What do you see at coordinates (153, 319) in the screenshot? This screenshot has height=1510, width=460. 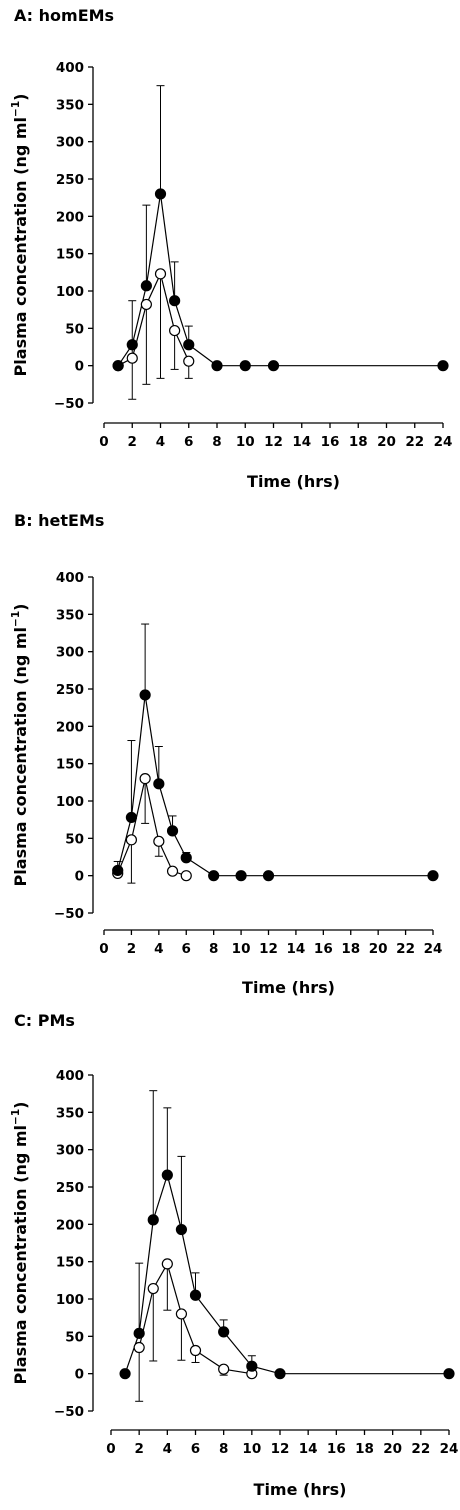 I see `series-line-open` at bounding box center [153, 319].